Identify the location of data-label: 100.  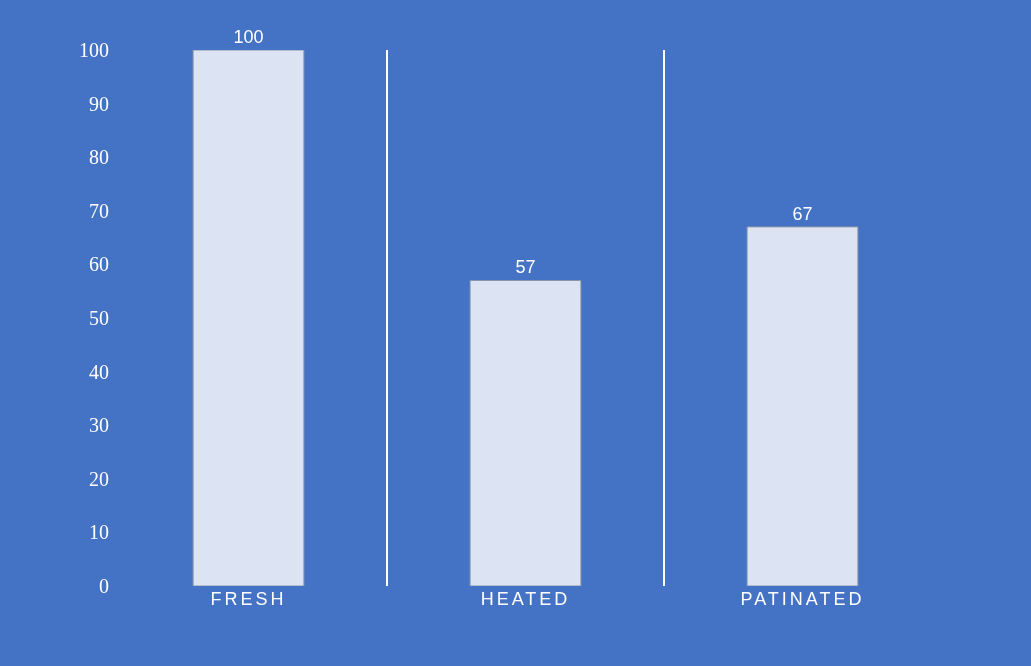
(248, 37).